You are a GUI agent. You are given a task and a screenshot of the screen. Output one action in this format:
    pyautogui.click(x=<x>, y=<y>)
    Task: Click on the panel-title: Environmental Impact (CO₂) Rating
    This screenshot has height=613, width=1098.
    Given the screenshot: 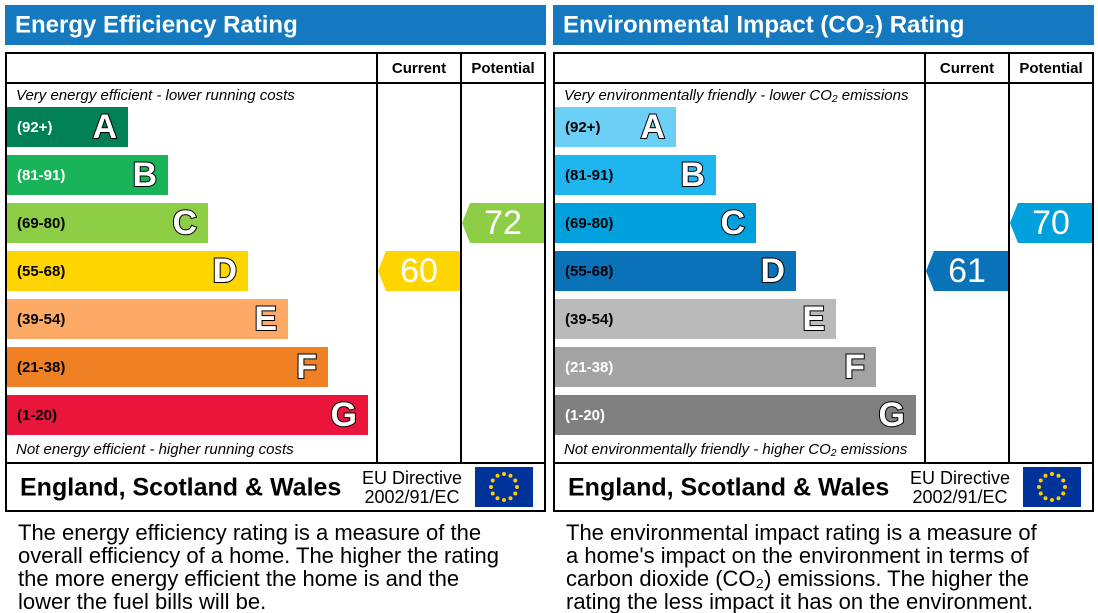 What is the action you would take?
    pyautogui.click(x=763, y=24)
    